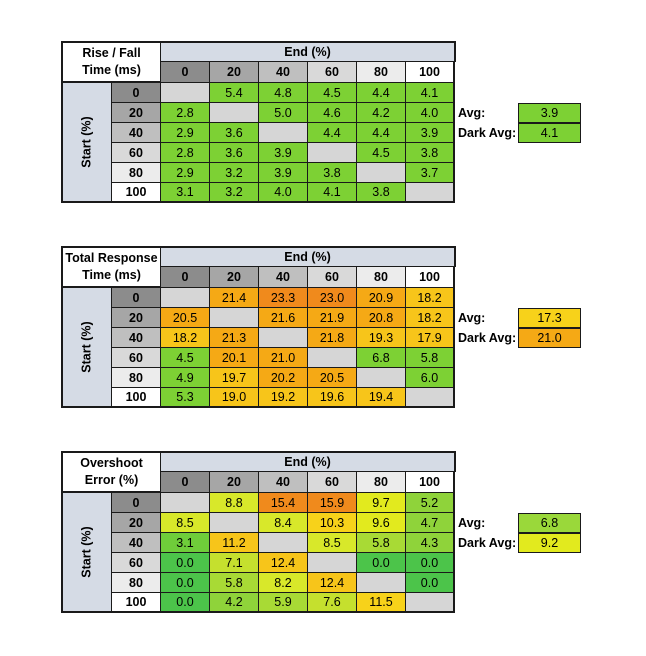 The width and height of the screenshot is (646, 656). What do you see at coordinates (430, 173) in the screenshot?
I see `data-cell: 3.7` at bounding box center [430, 173].